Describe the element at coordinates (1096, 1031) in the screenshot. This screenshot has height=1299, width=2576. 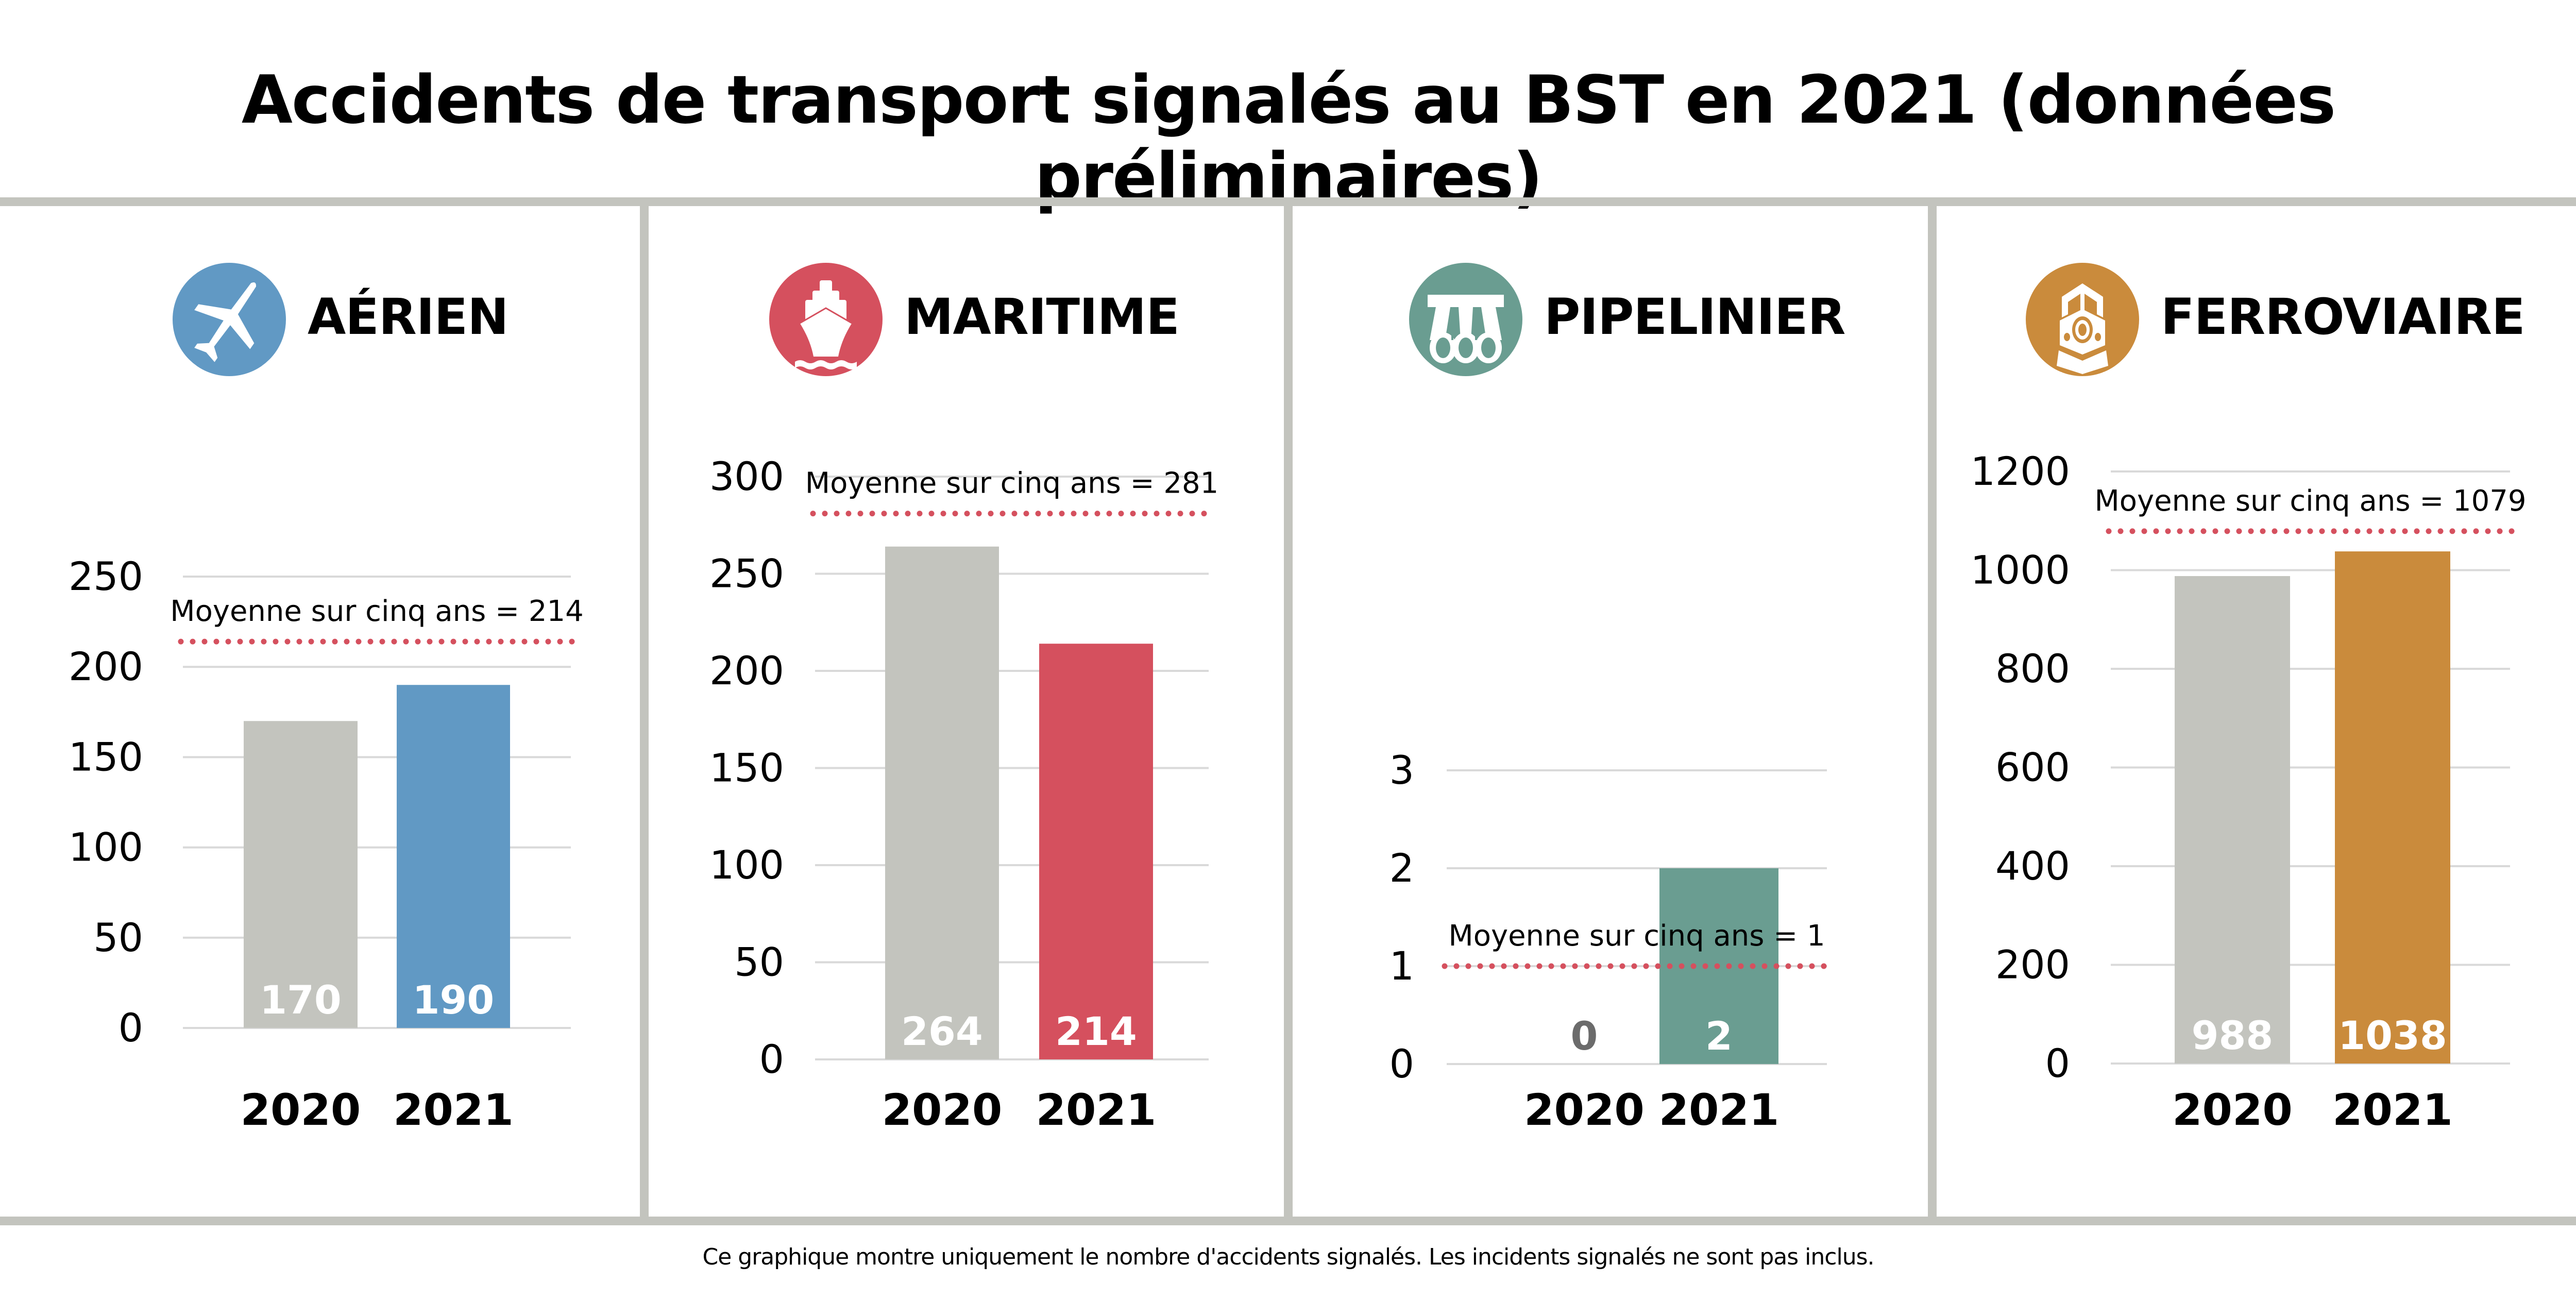
I see `data-label: 214` at that location.